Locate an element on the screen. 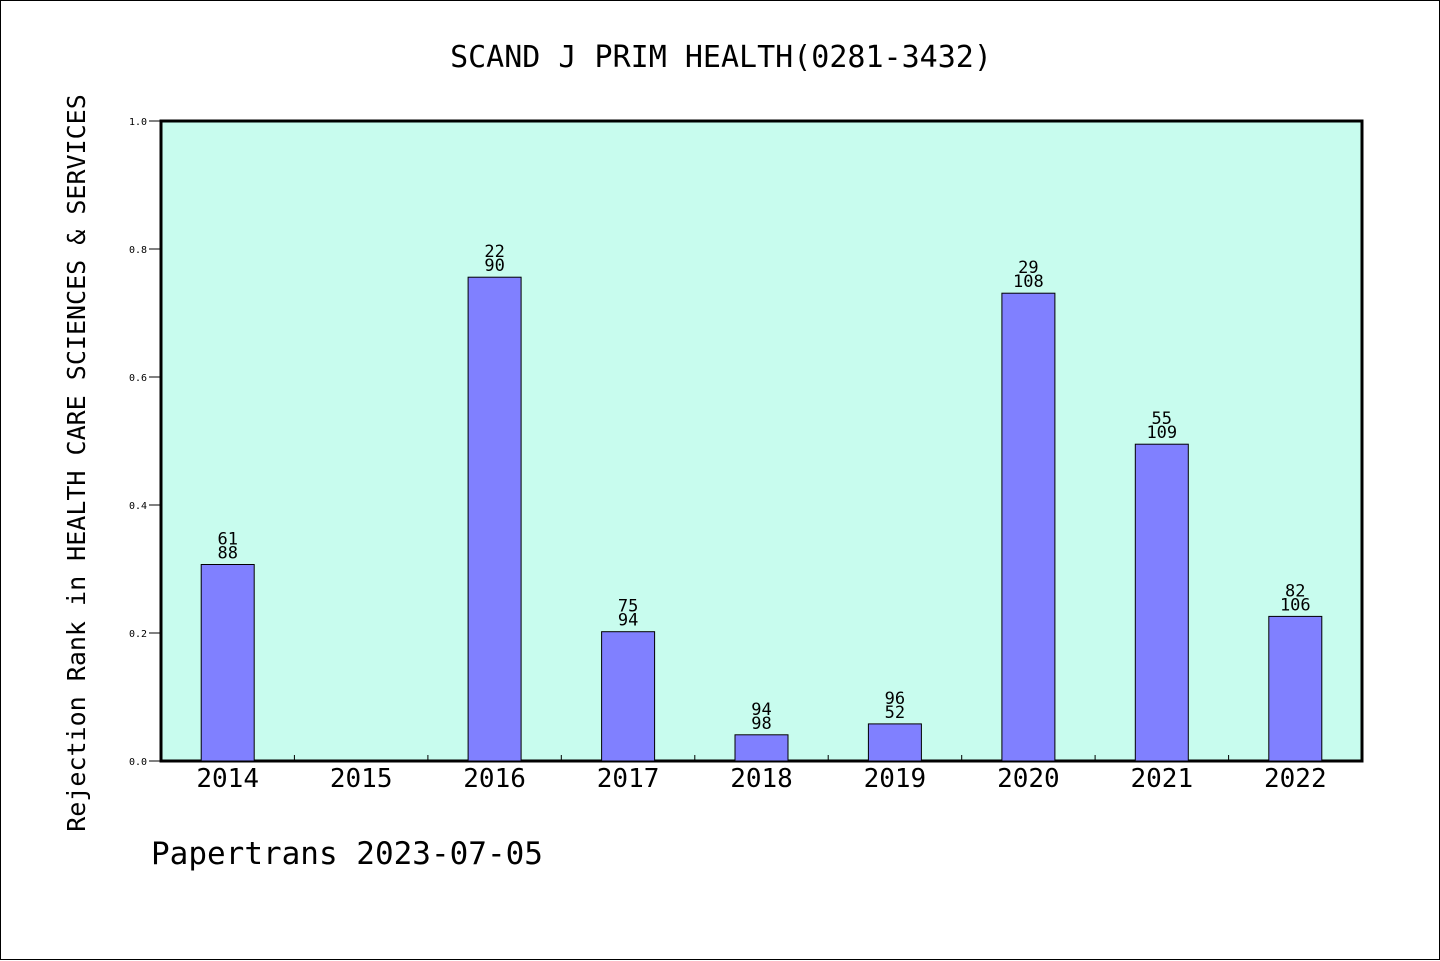  x-tick-label-2018: 2018 is located at coordinates (761, 779).